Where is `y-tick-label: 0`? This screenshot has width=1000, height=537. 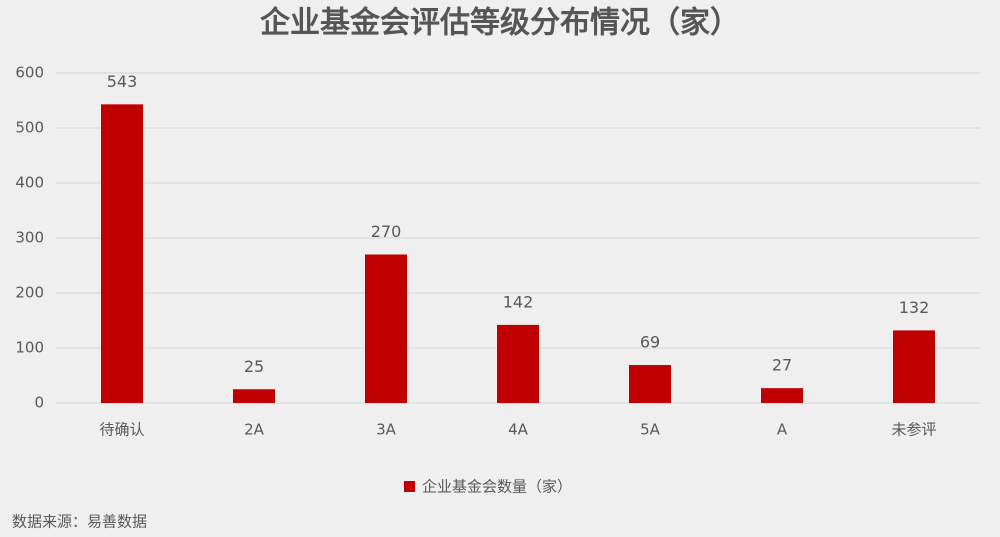
y-tick-label: 0 is located at coordinates (39, 403).